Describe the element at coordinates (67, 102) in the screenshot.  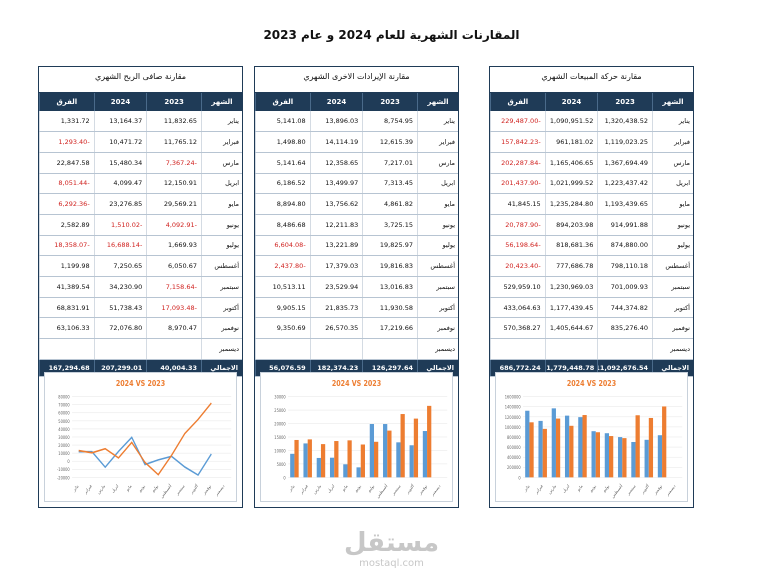
I see `header-diff: الفرق` at that location.